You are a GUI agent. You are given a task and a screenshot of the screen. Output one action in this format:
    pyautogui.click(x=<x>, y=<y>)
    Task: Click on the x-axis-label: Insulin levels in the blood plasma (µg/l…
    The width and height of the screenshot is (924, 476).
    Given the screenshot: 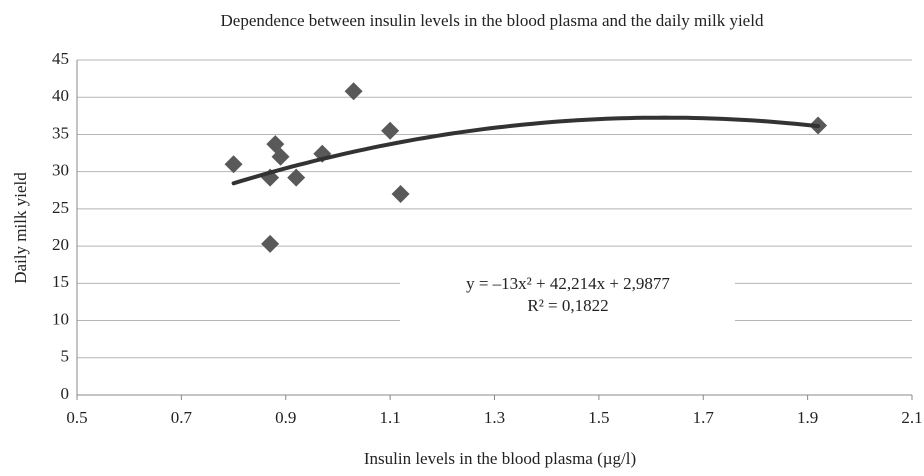 What is the action you would take?
    pyautogui.click(x=500, y=458)
    